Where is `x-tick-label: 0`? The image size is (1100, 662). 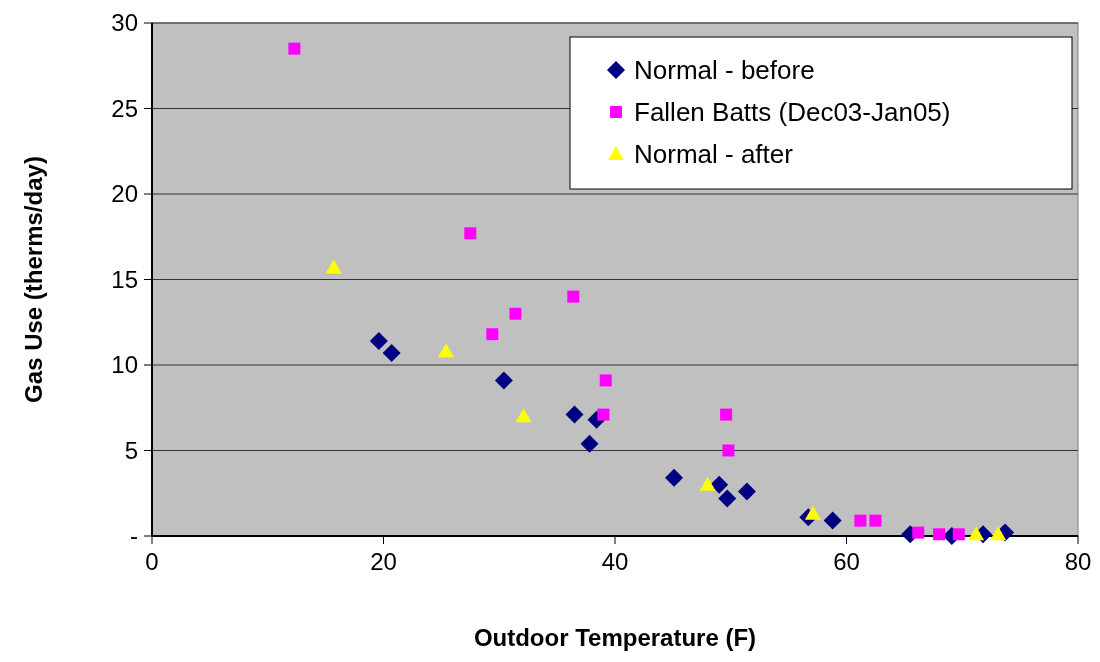 x-tick-label: 0 is located at coordinates (152, 561).